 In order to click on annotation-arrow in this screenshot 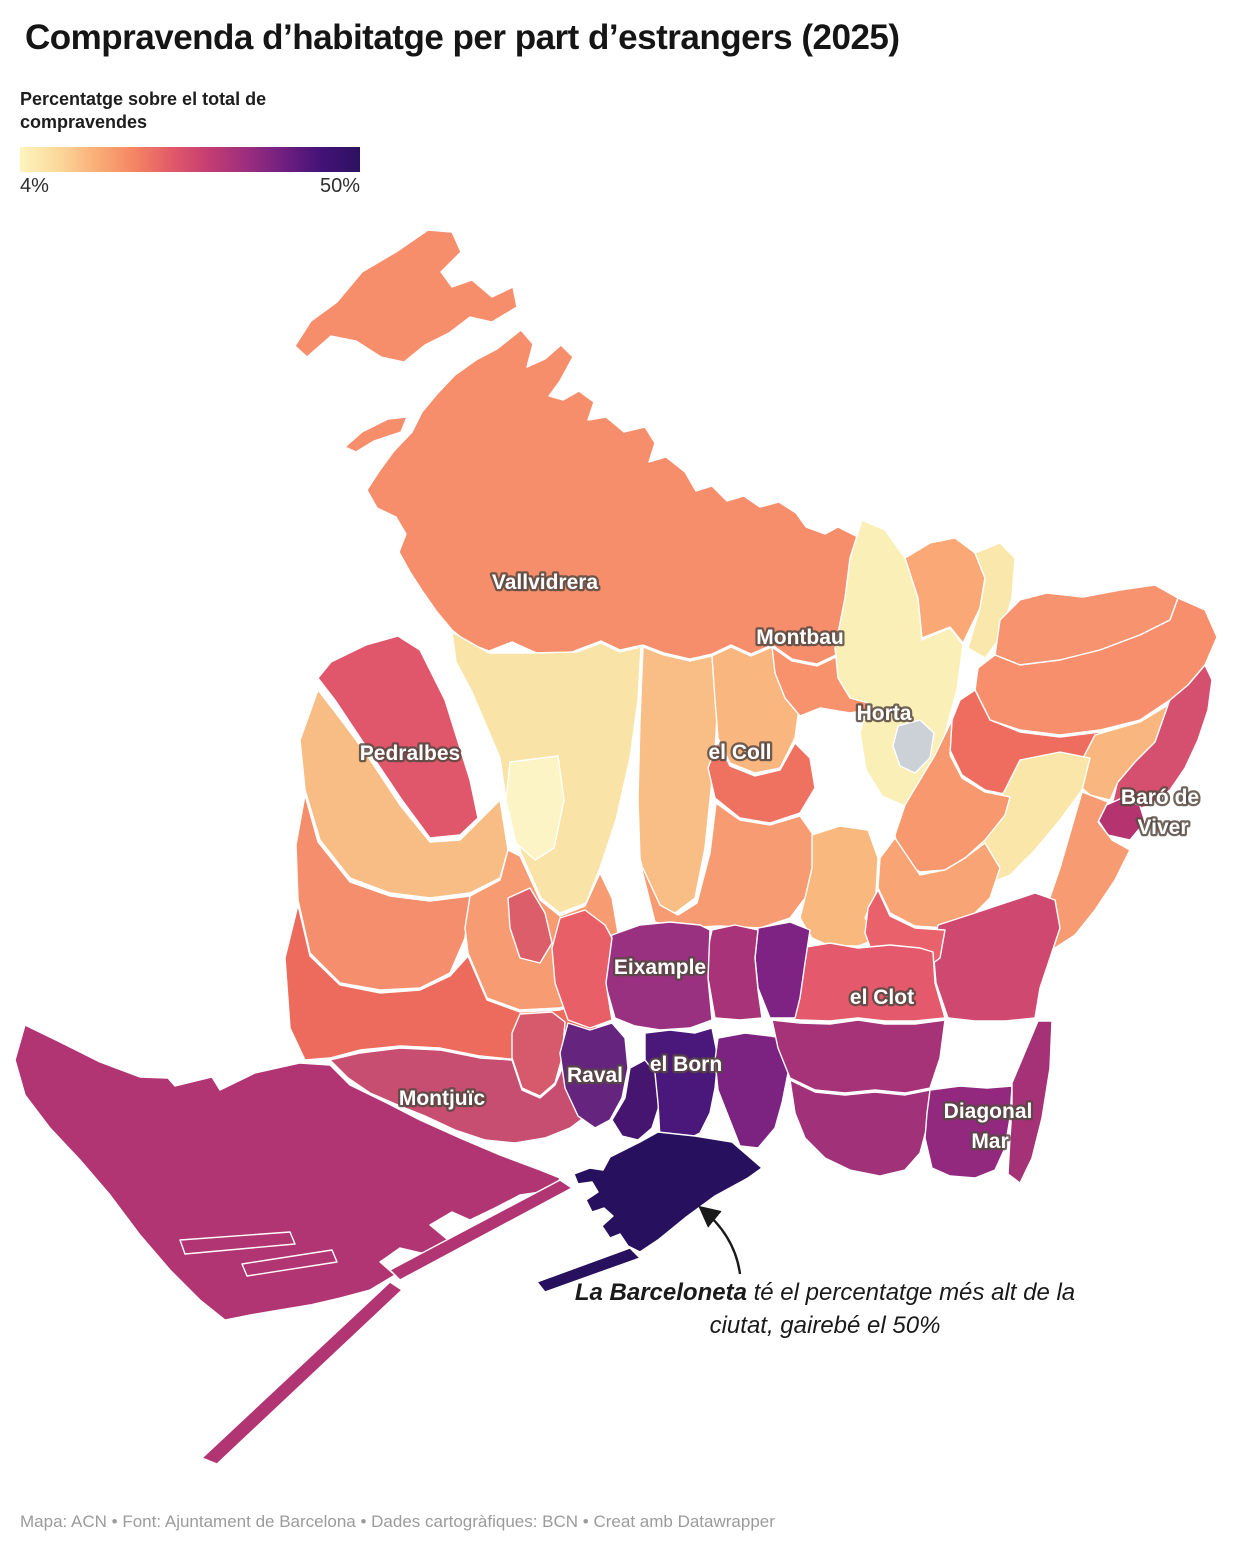, I will do `click(720, 1240)`.